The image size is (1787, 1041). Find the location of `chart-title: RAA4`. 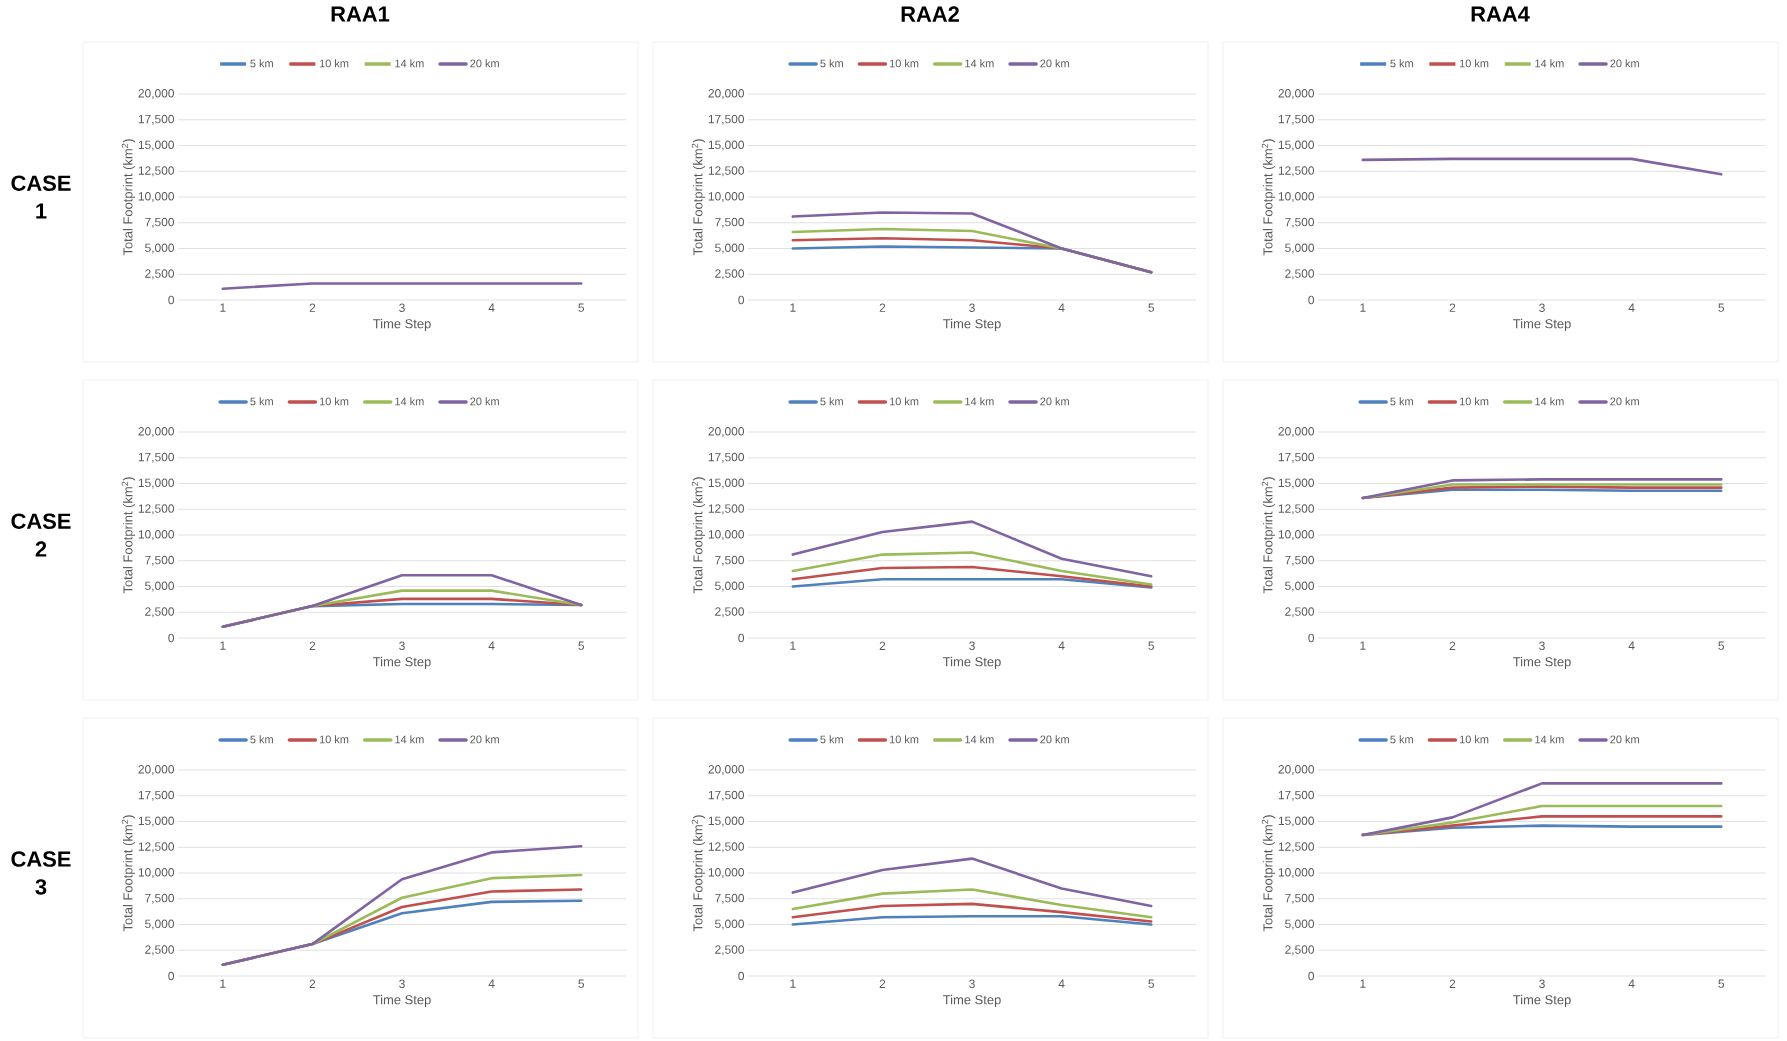

chart-title: RAA4 is located at coordinates (1500, 14).